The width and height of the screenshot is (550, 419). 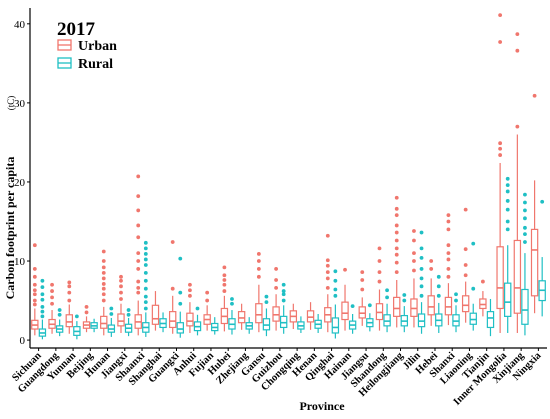 What do you see at coordinates (525, 306) in the screenshot?
I see `rural-box` at bounding box center [525, 306].